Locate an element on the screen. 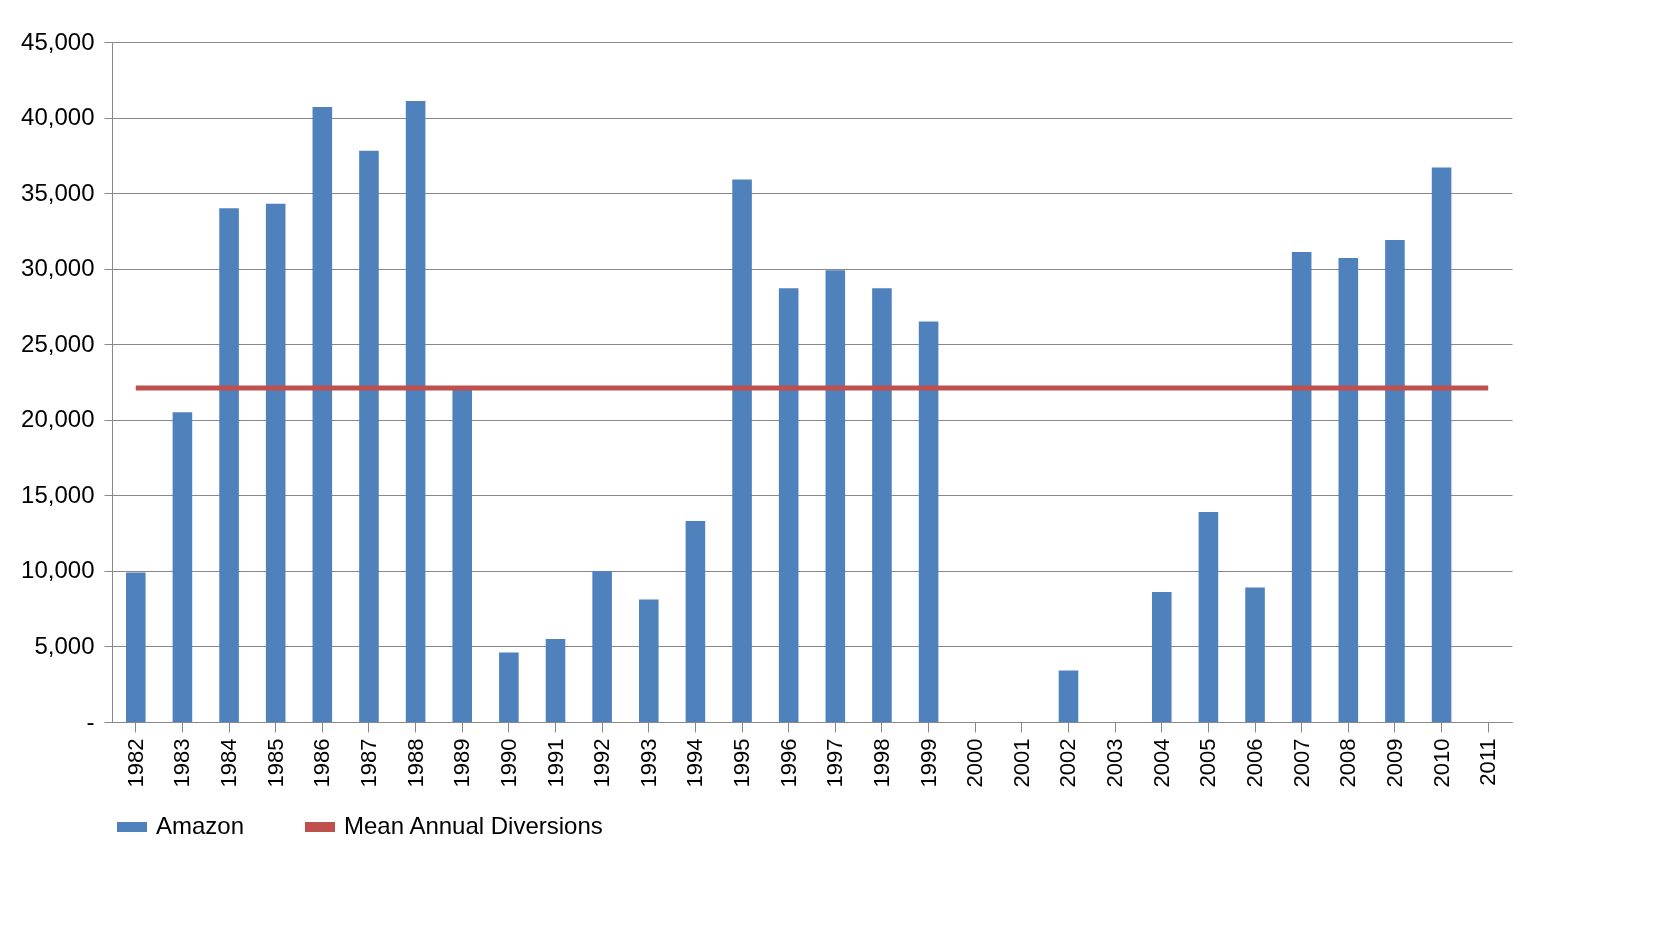  x-tick-label: 1995 is located at coordinates (742, 763).